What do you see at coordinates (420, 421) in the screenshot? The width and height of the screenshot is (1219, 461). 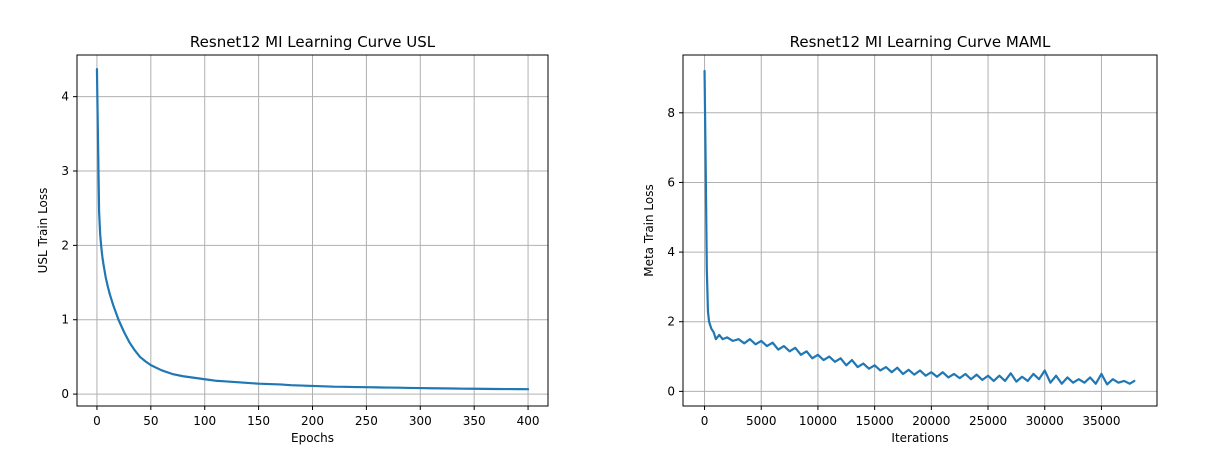 I see `usl-xtick-label-6: 300` at bounding box center [420, 421].